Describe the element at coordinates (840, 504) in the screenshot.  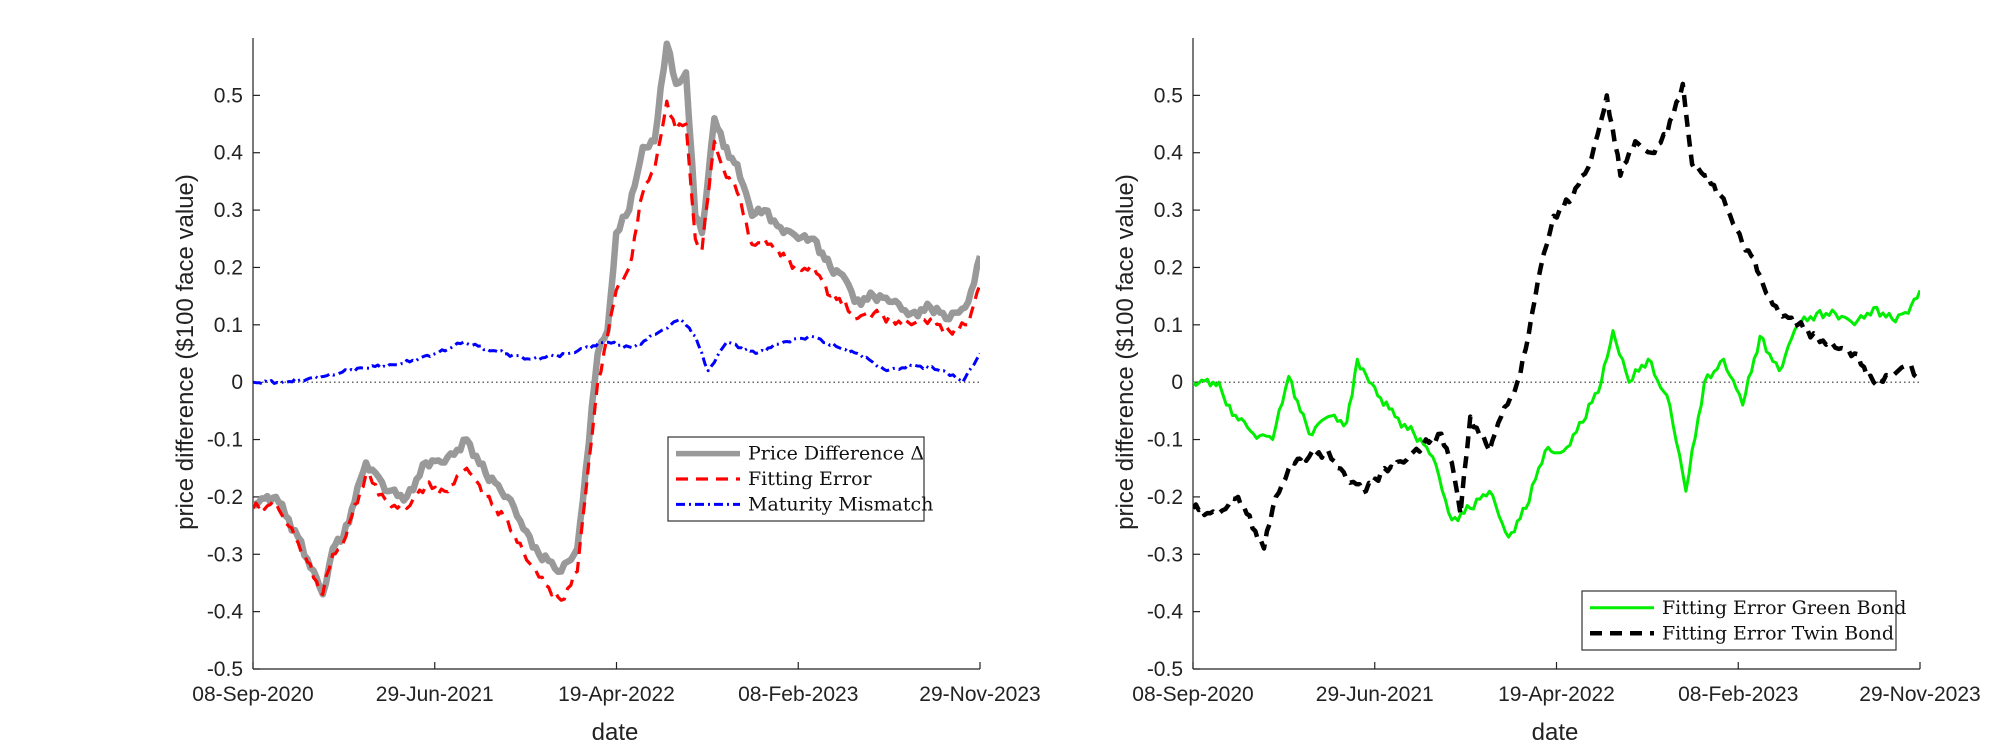
I see `legend-label: Maturity Mismatch` at that location.